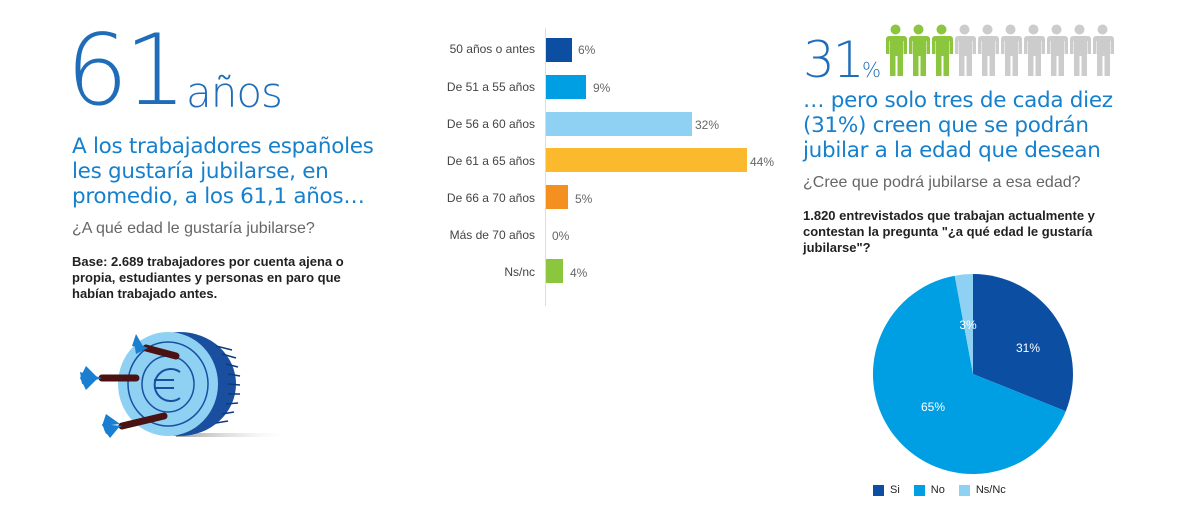 This screenshot has height=531, width=1177. I want to click on bar-value: 32%, so click(707, 125).